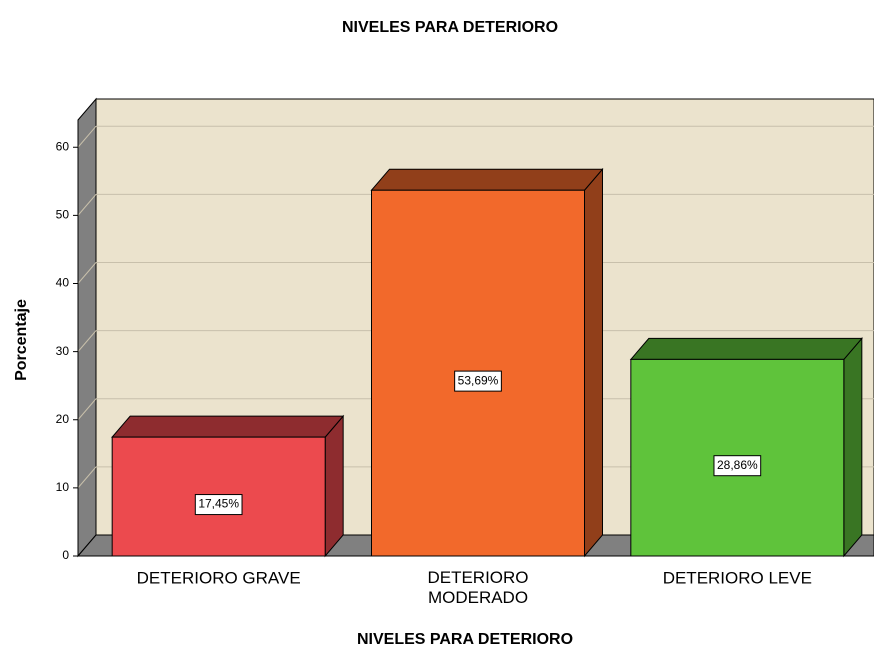  What do you see at coordinates (450, 27) in the screenshot?
I see `chart-title: NIVELES PARA DETERIORO` at bounding box center [450, 27].